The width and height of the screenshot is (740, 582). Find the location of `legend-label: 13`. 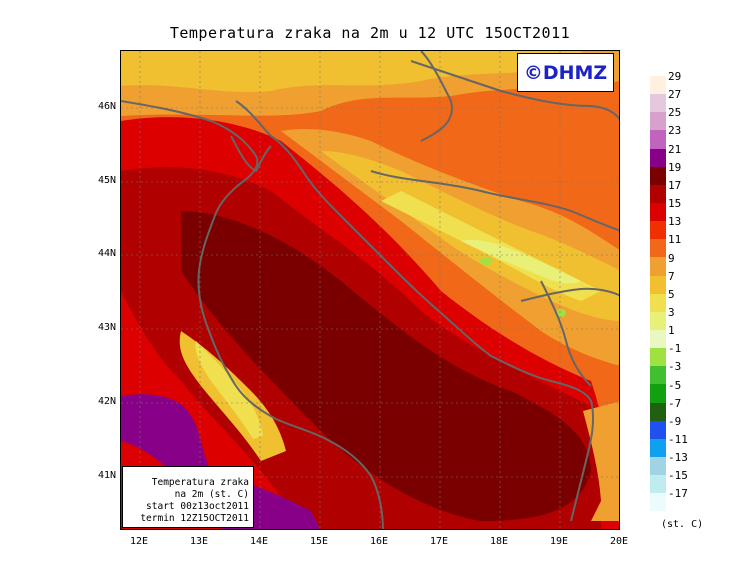

legend-label: 13 is located at coordinates (675, 222).